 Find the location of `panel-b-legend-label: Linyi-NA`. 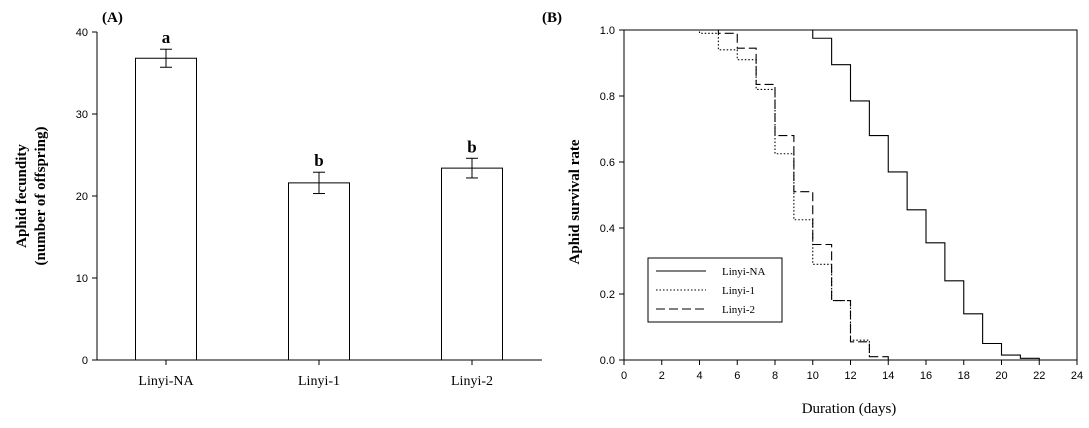

panel-b-legend-label: Linyi-NA is located at coordinates (743, 272).